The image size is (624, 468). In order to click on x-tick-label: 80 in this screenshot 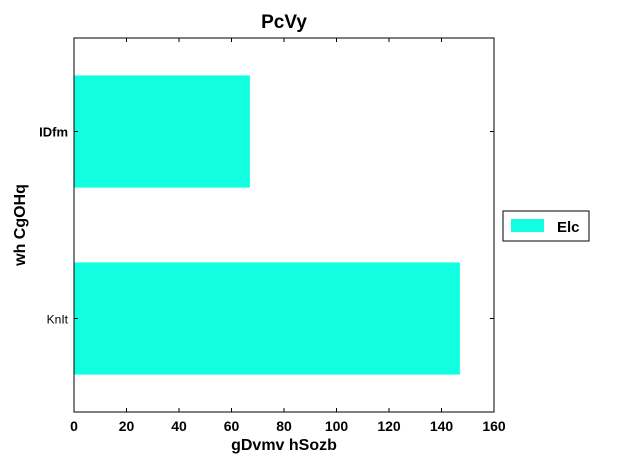, I will do `click(284, 426)`.